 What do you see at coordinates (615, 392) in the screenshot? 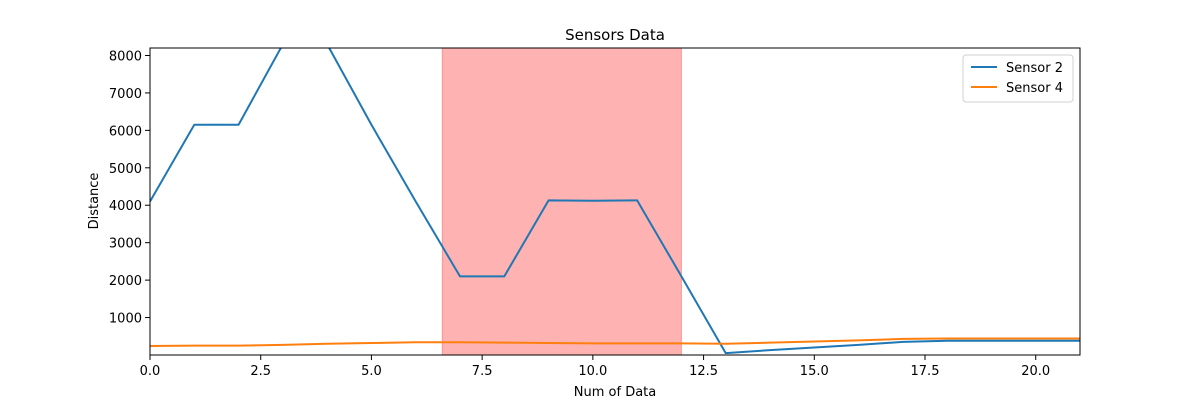
I see `x-axis-label: Num of Data` at bounding box center [615, 392].